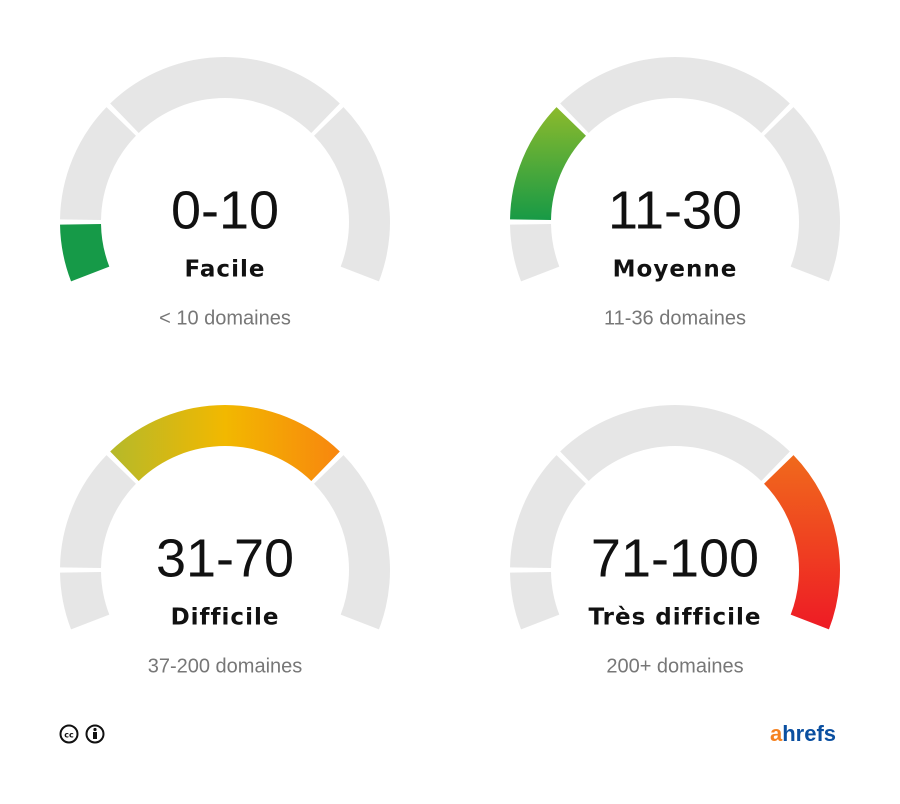 Image resolution: width=900 pixels, height=804 pixels. What do you see at coordinates (225, 618) in the screenshot?
I see `difficulty-label: Difficile` at bounding box center [225, 618].